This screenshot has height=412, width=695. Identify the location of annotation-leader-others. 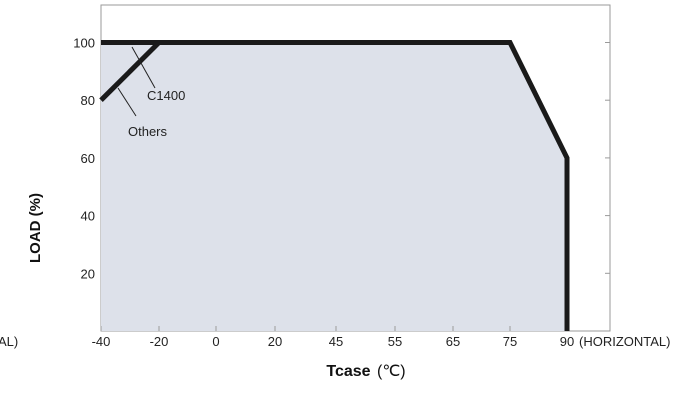
(127, 102).